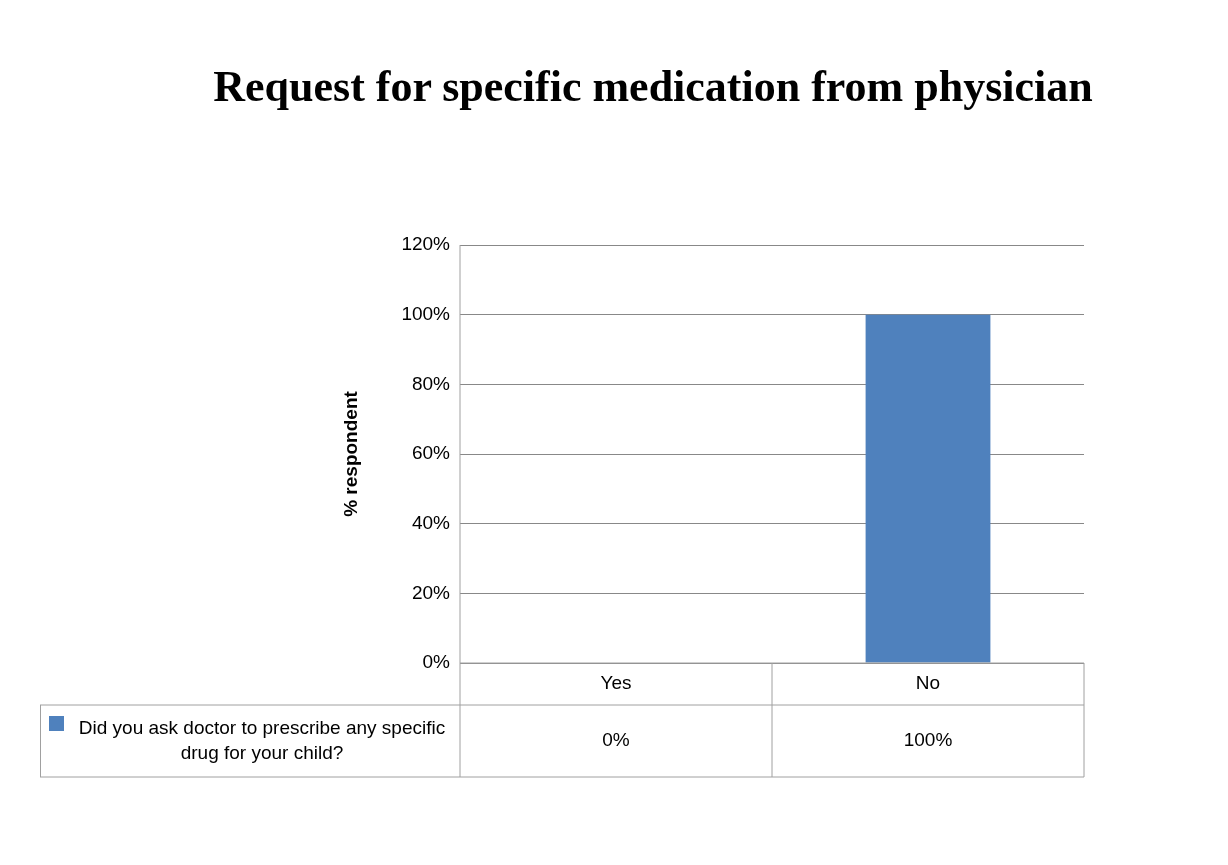  Describe the element at coordinates (431, 453) in the screenshot. I see `y-tick-label: 60%` at that location.